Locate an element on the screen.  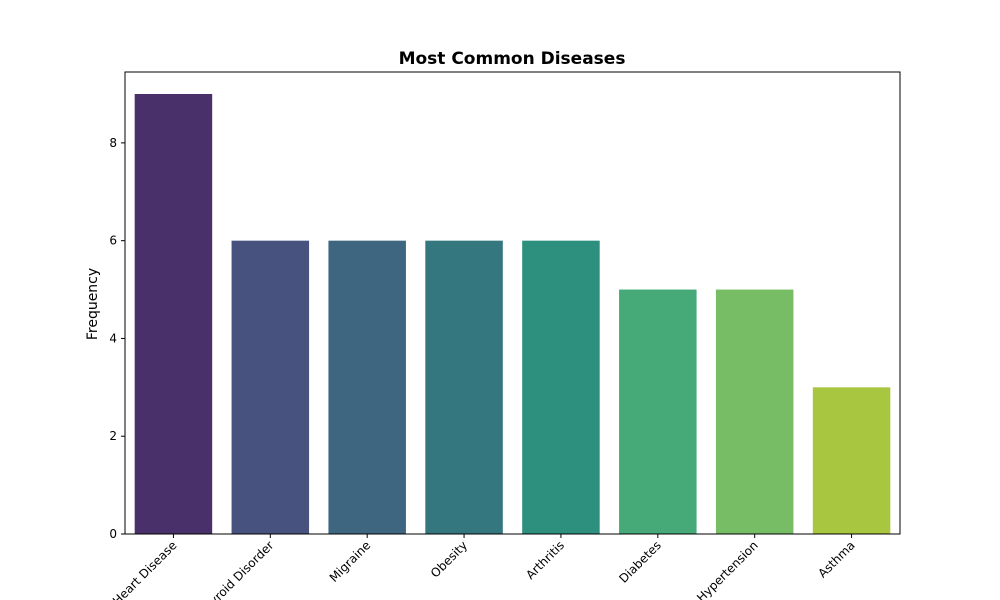
x-tick-label: Asthma is located at coordinates (836, 559).